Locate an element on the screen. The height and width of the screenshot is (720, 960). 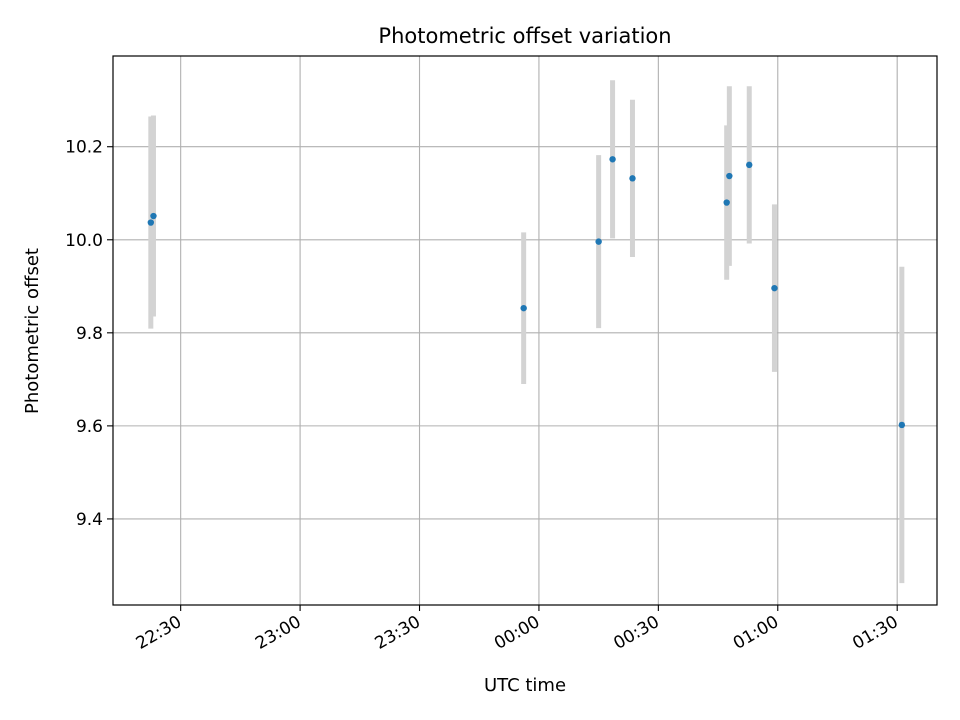
y-tick-label: 9.8 is located at coordinates (89, 334).